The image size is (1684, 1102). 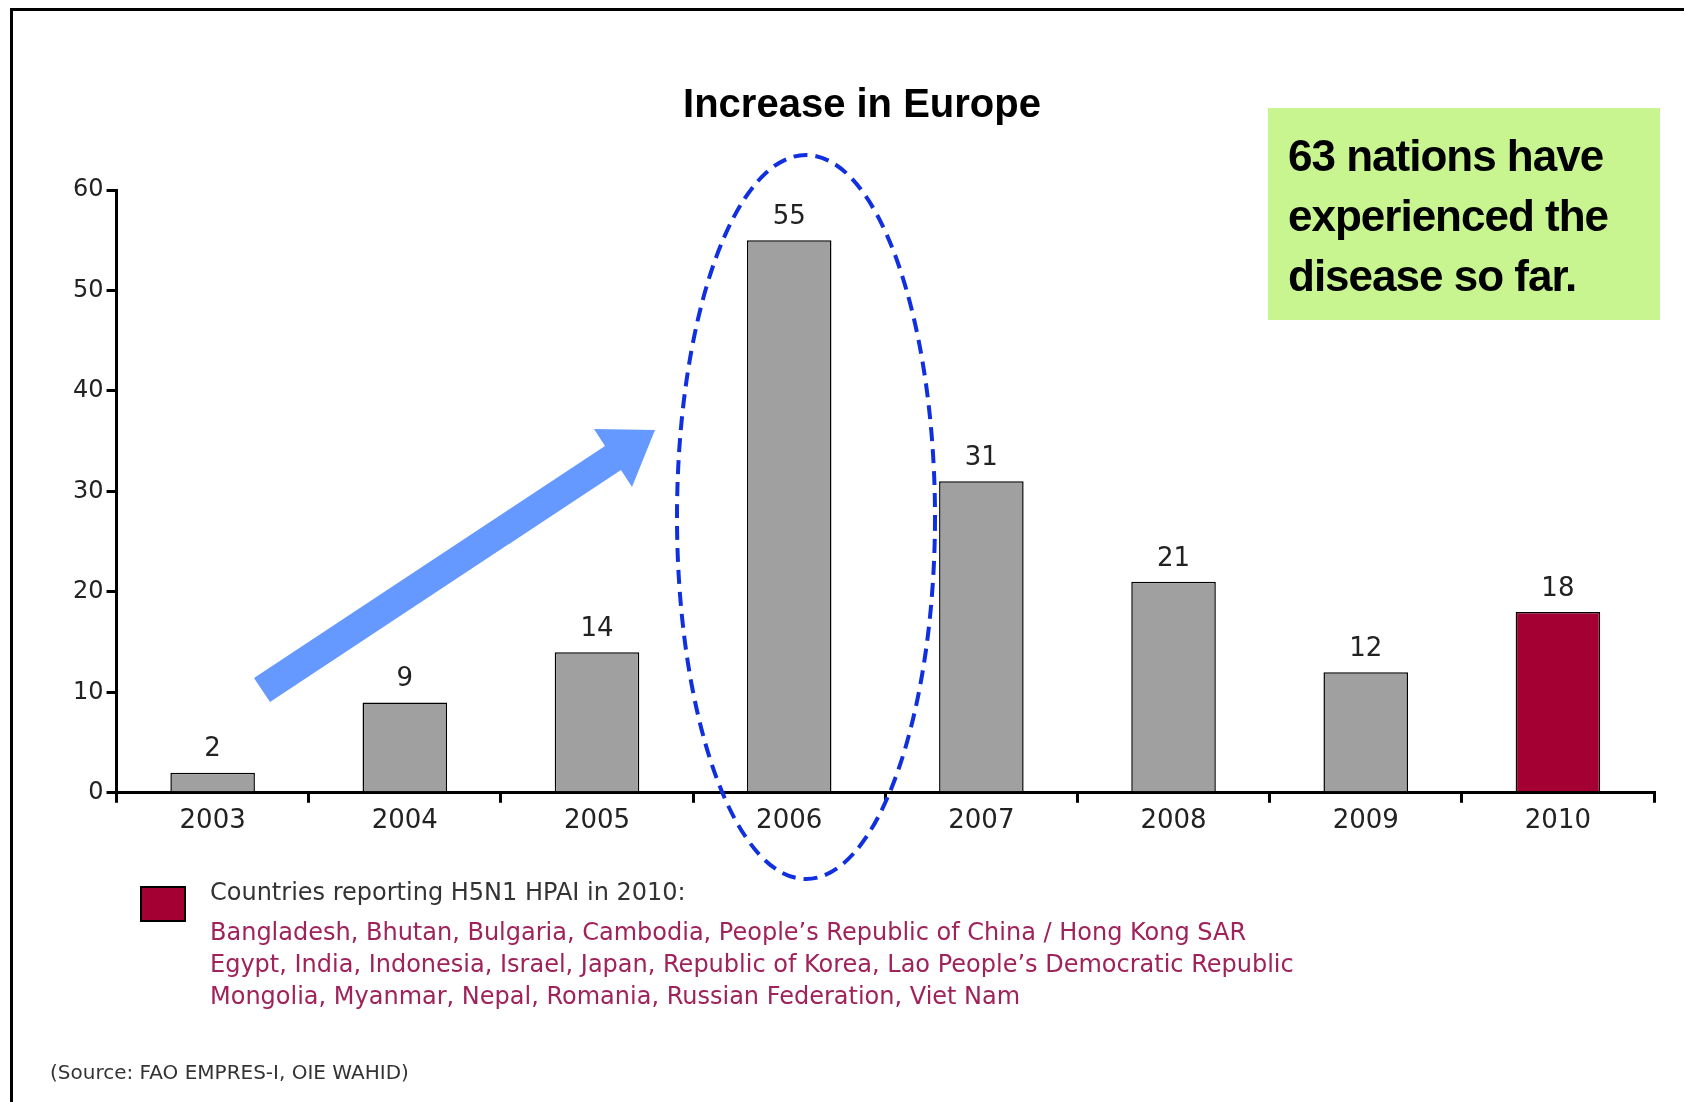 I want to click on y-tick-label: 10, so click(x=88, y=690).